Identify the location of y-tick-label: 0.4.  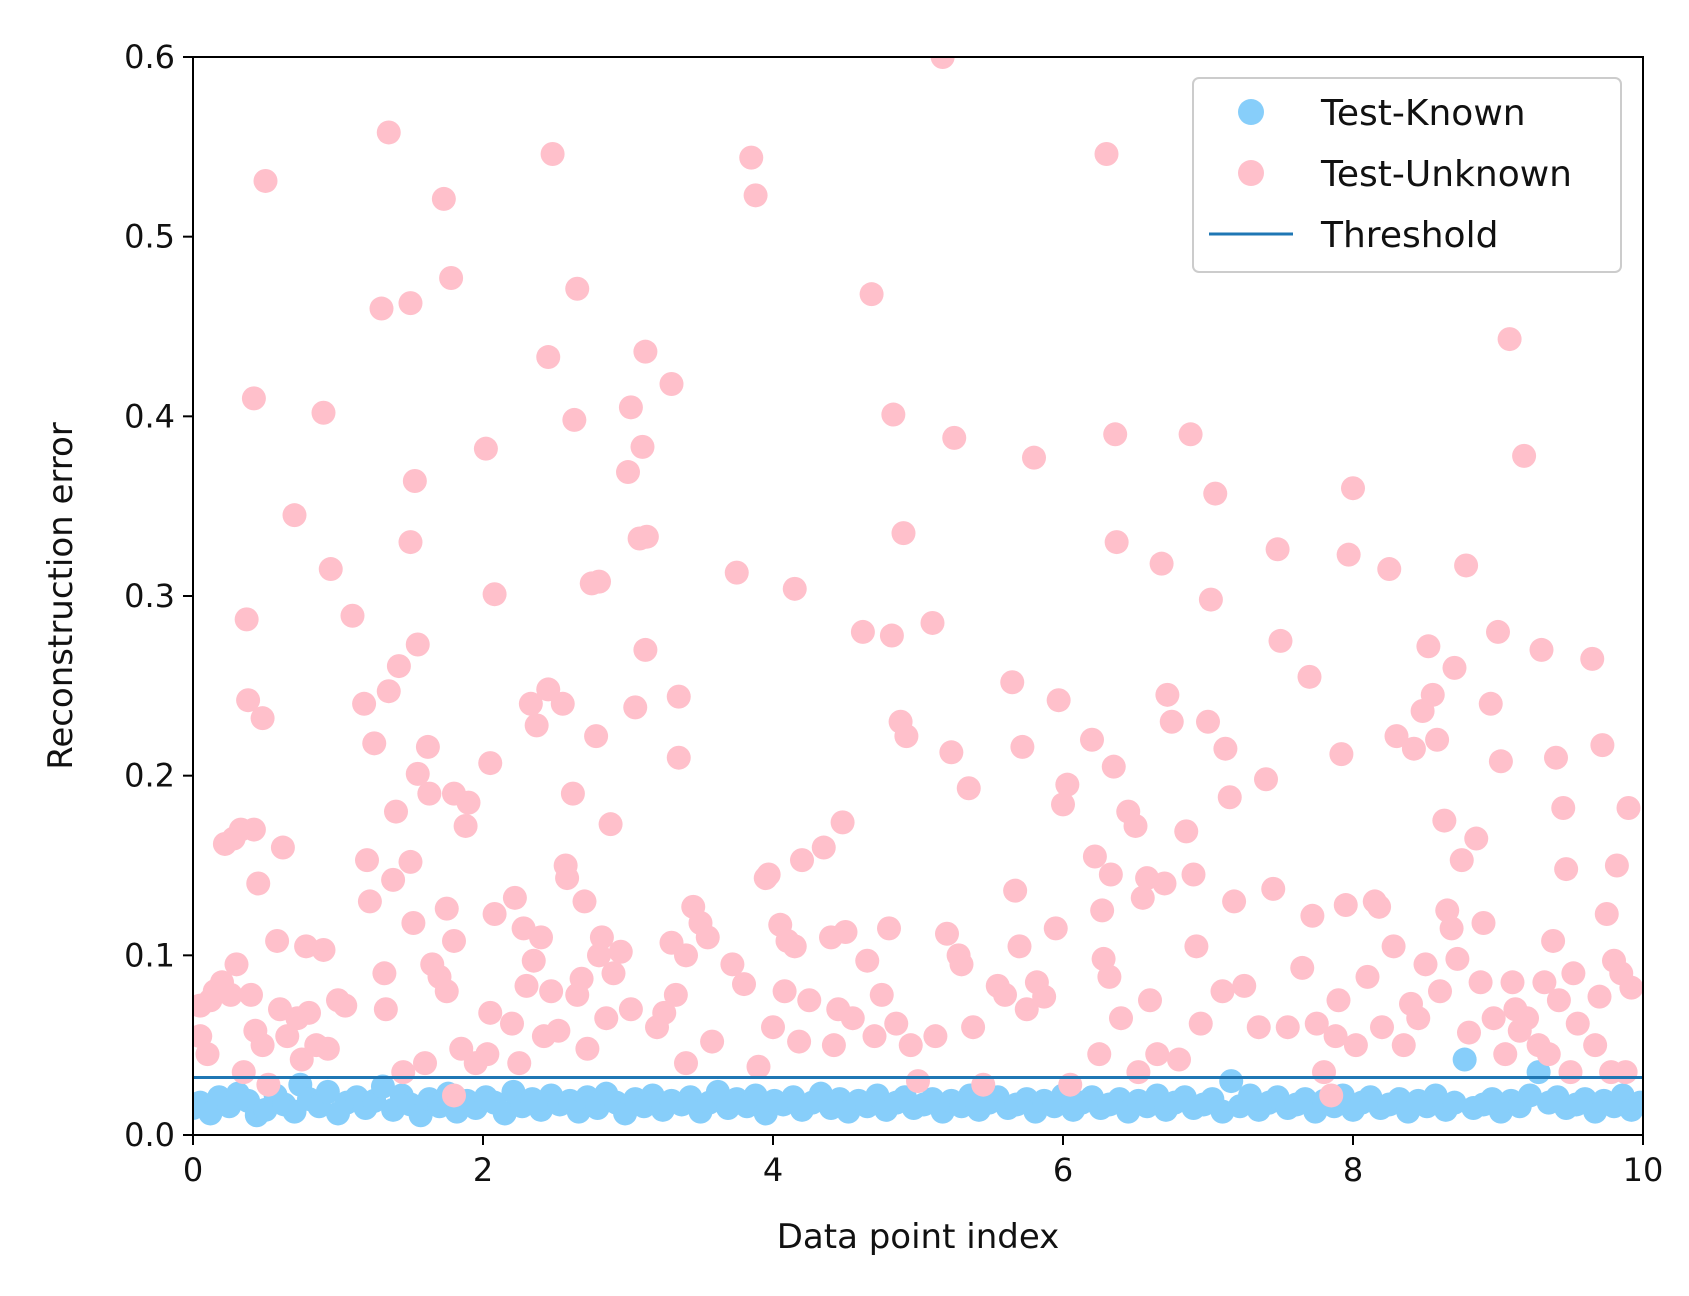
(149, 416).